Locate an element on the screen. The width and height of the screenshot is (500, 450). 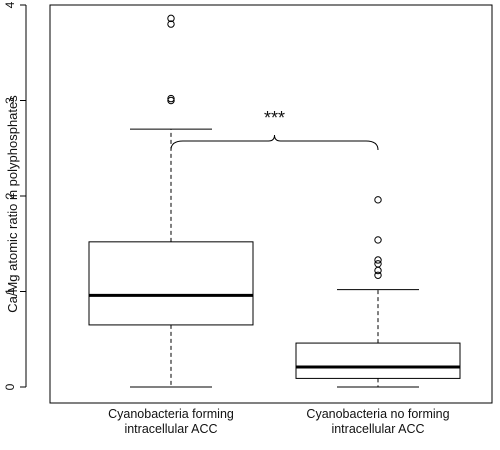
y-tick-label: 1 is located at coordinates (10, 291).